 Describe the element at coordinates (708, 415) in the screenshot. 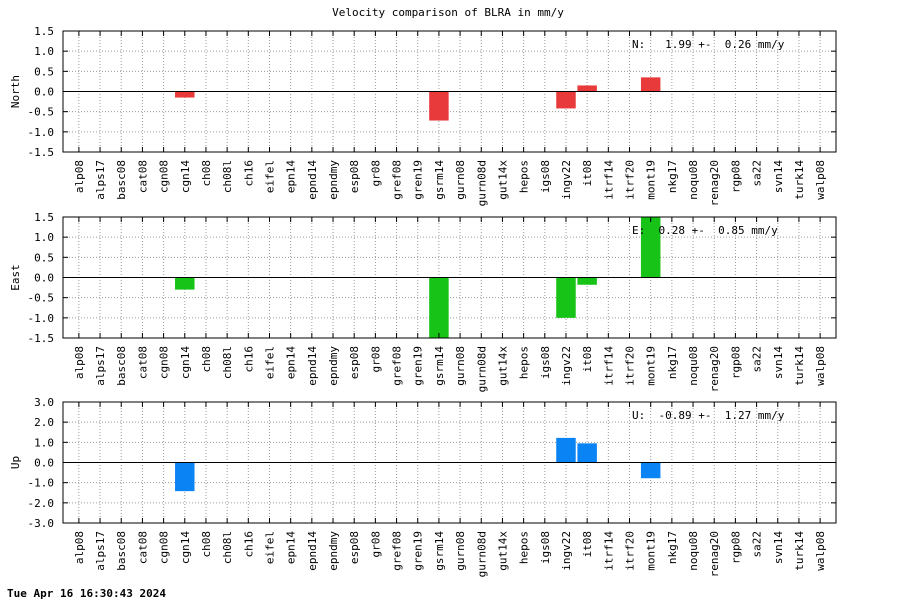

I see `stat-annotation: U: -0.89 +- 1.27 mm/y` at that location.